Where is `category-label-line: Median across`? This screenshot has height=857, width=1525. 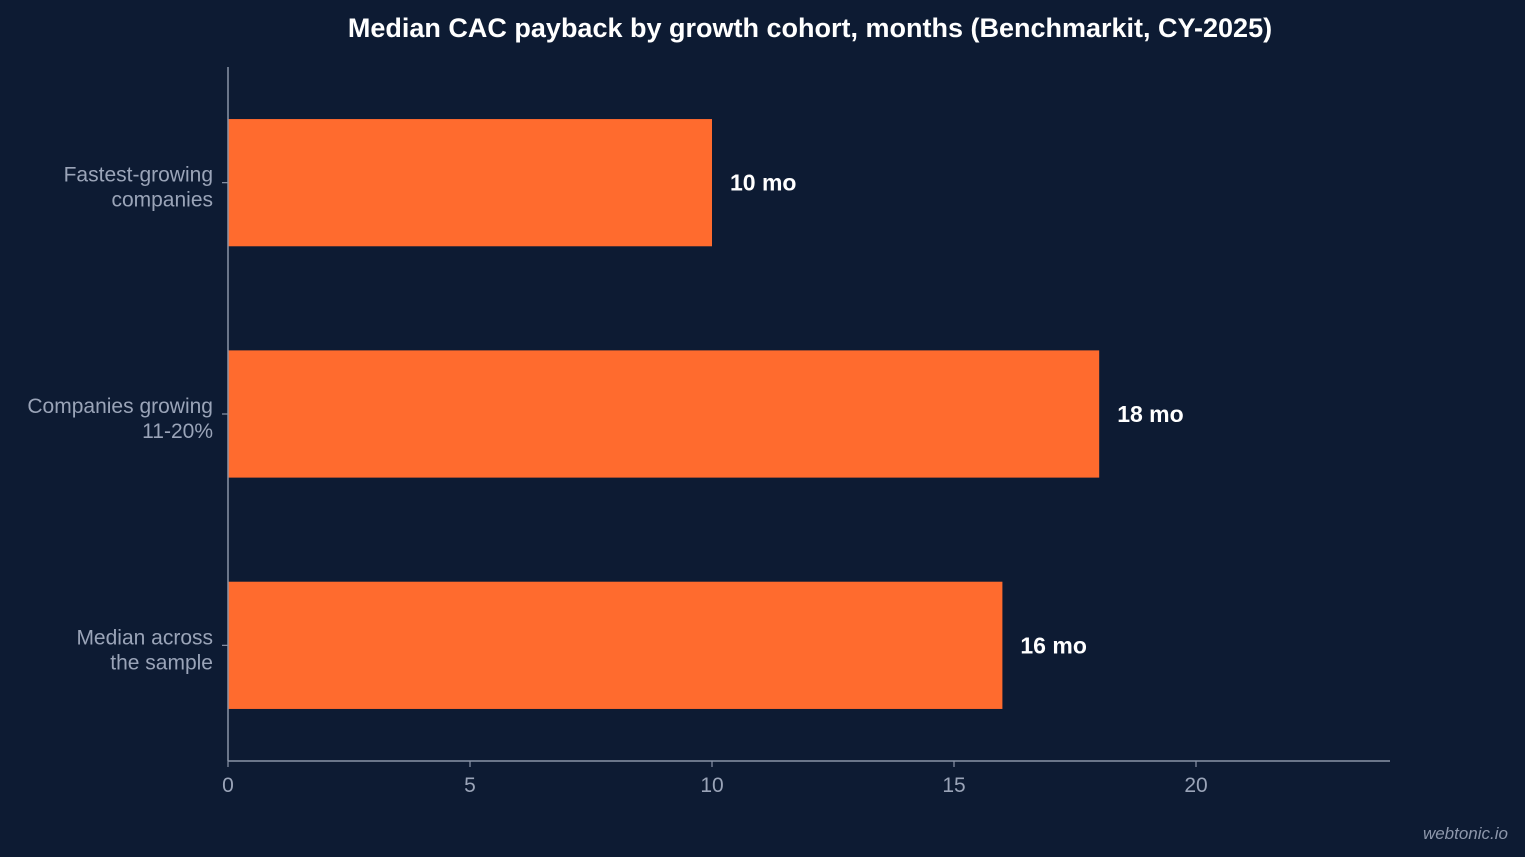
category-label-line: Median across is located at coordinates (144, 637).